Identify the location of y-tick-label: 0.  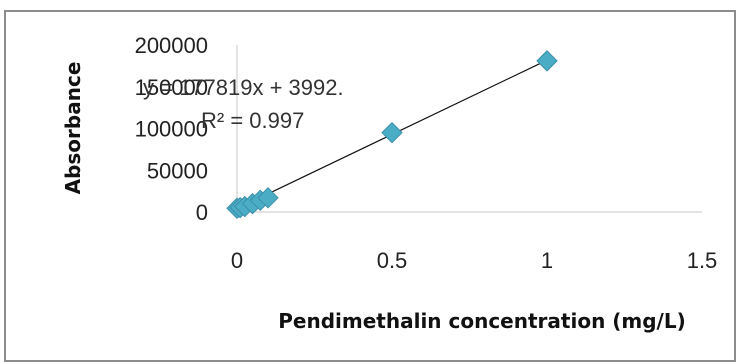
(202, 212).